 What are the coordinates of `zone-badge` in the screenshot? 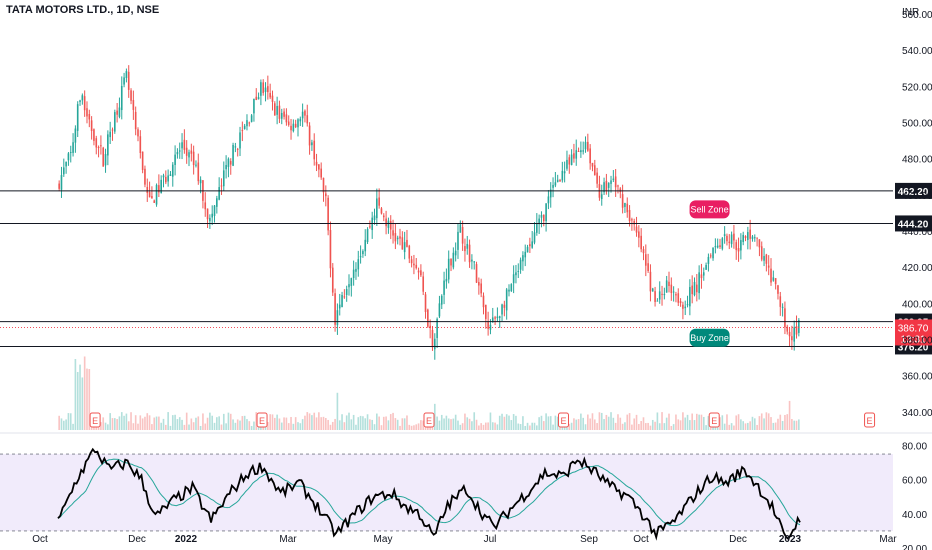 It's located at (709, 209).